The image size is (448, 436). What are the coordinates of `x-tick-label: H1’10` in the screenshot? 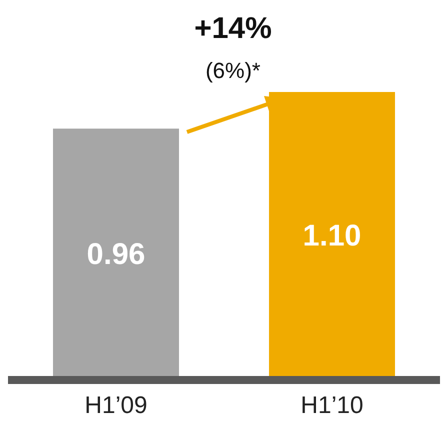 It's located at (332, 406).